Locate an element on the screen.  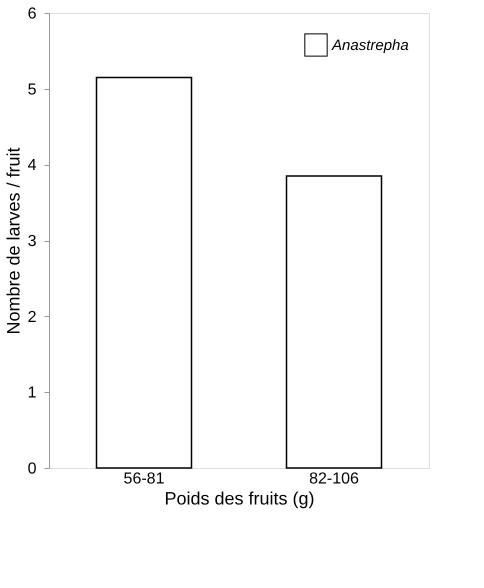
y-tick-label: 0 is located at coordinates (32, 469).